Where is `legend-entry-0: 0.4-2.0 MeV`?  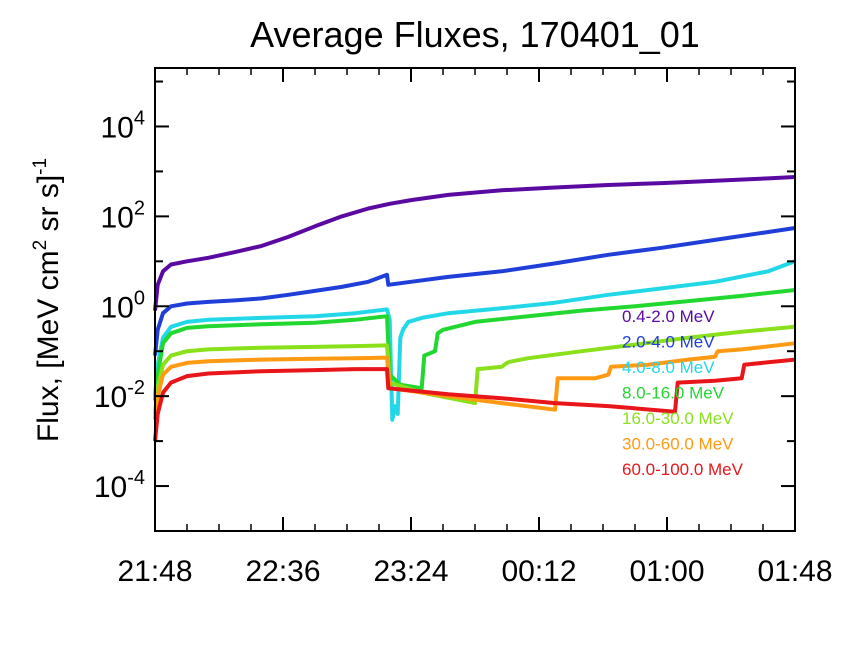 legend-entry-0: 0.4-2.0 MeV is located at coordinates (668, 316).